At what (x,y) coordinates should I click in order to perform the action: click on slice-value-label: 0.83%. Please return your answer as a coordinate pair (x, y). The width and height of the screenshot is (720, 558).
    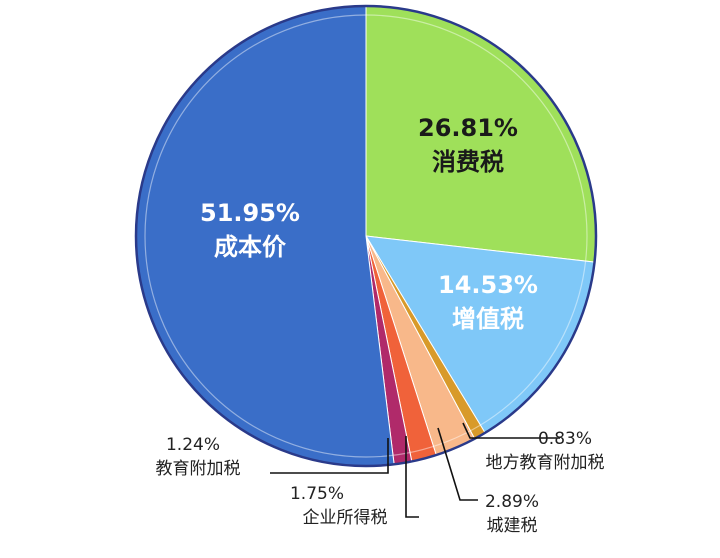
    Looking at the image, I should click on (565, 439).